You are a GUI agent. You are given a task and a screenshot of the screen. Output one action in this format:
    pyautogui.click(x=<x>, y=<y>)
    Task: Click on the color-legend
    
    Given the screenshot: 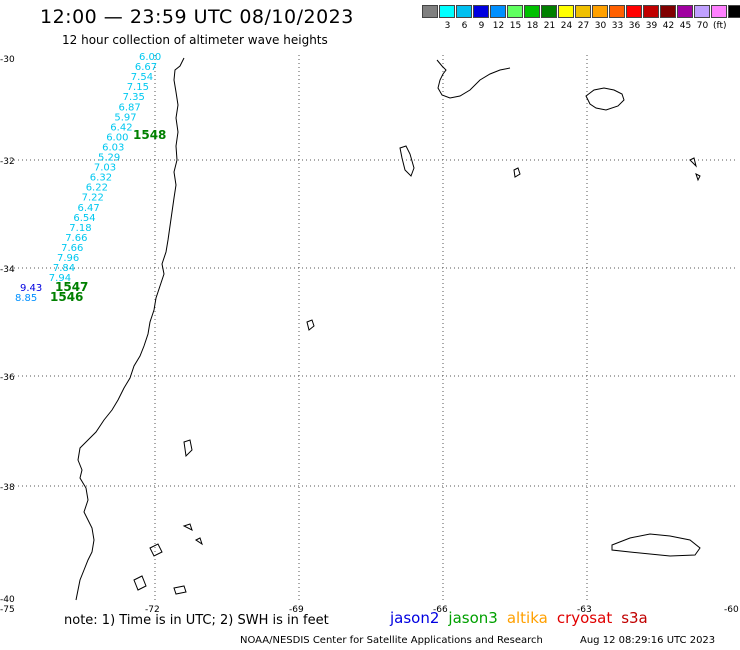 What is the action you would take?
    pyautogui.click(x=581, y=11)
    